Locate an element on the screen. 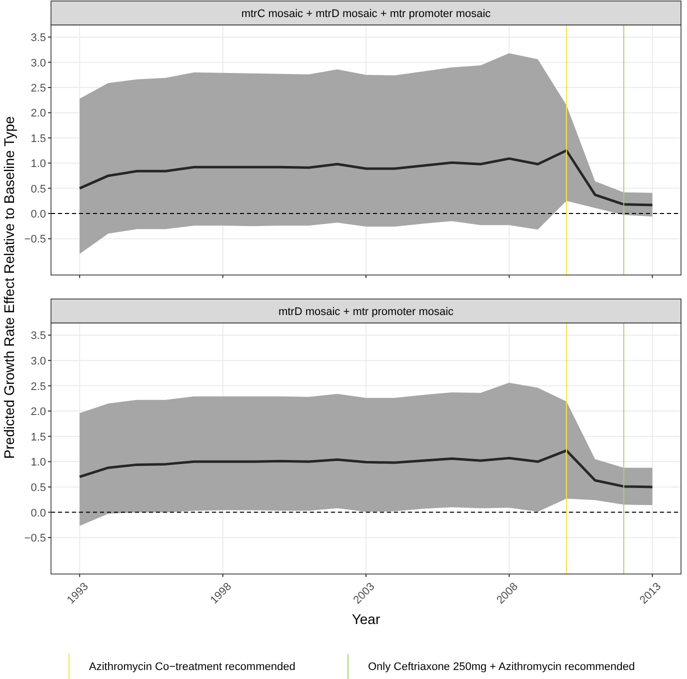 This screenshot has width=687, height=679. chart-title: mtrC mosaic + mtrD mosaic + mtr promoter mosaic is located at coordinates (366, 14).